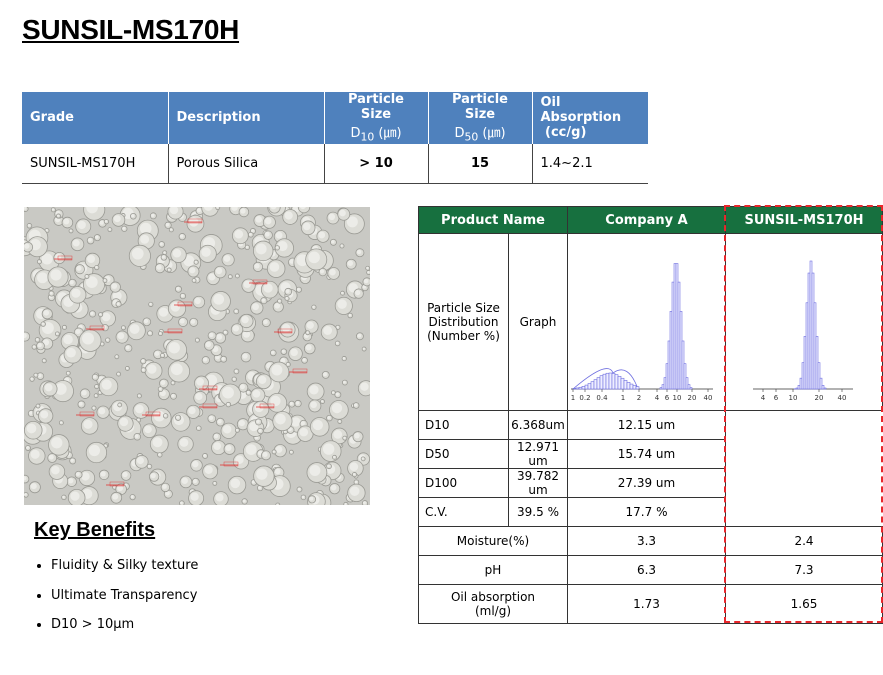  Describe the element at coordinates (463, 336) in the screenshot. I see `label-line: (Number %)` at that location.